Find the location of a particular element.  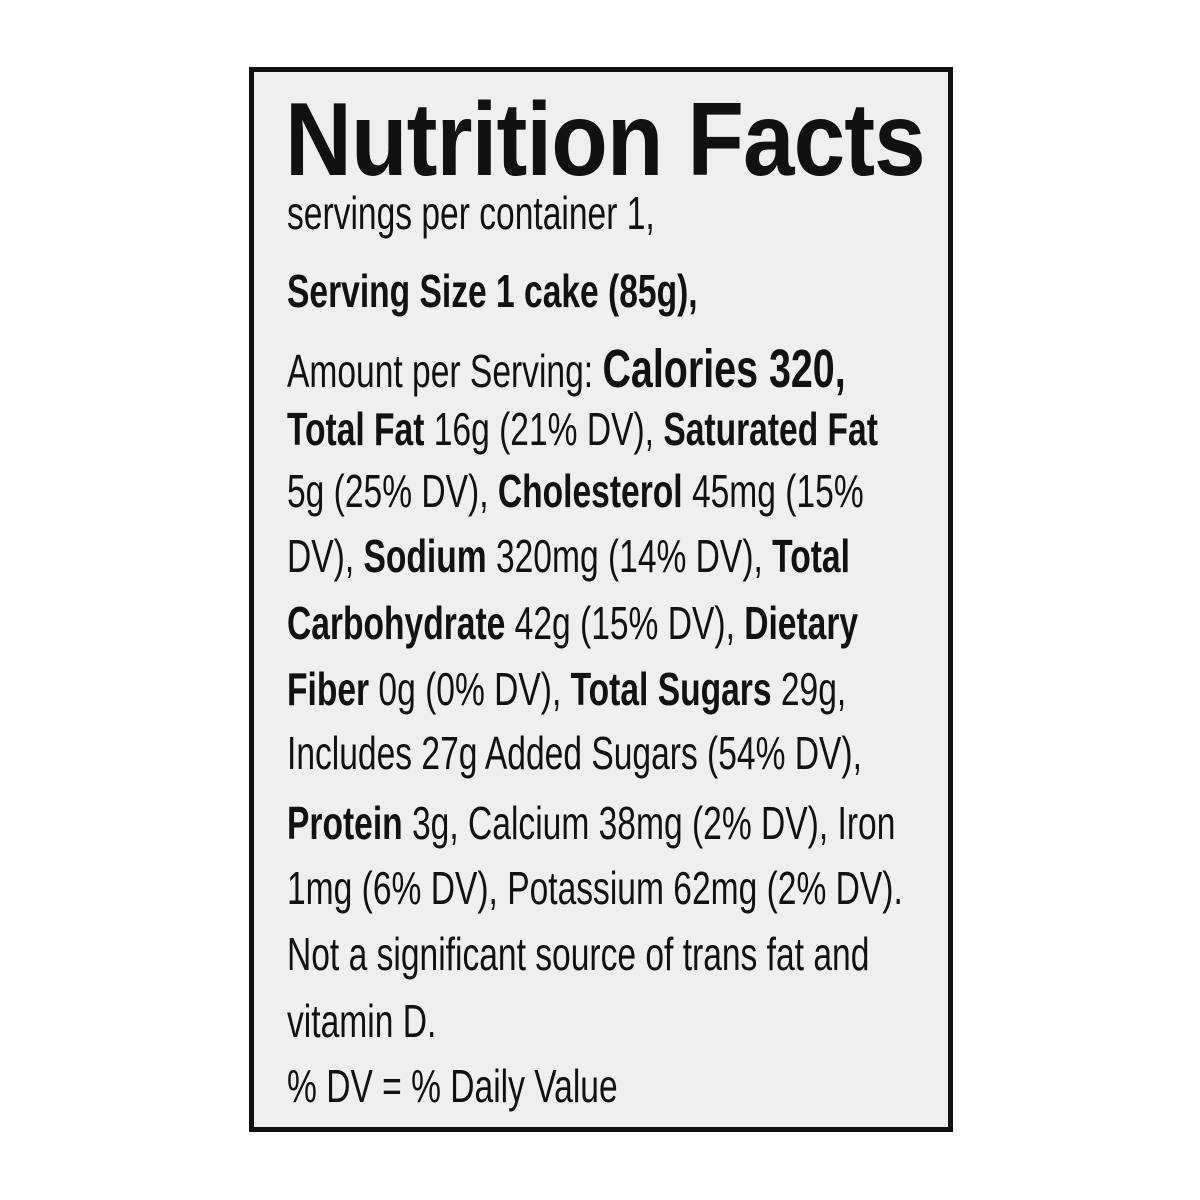

nutrient-value: 45mg (15% is located at coordinates (773, 491).